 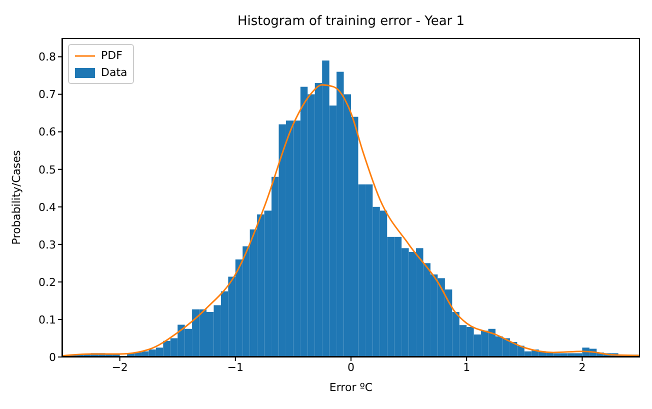 I want to click on y-tick-label: 0.3, so click(x=47, y=245).